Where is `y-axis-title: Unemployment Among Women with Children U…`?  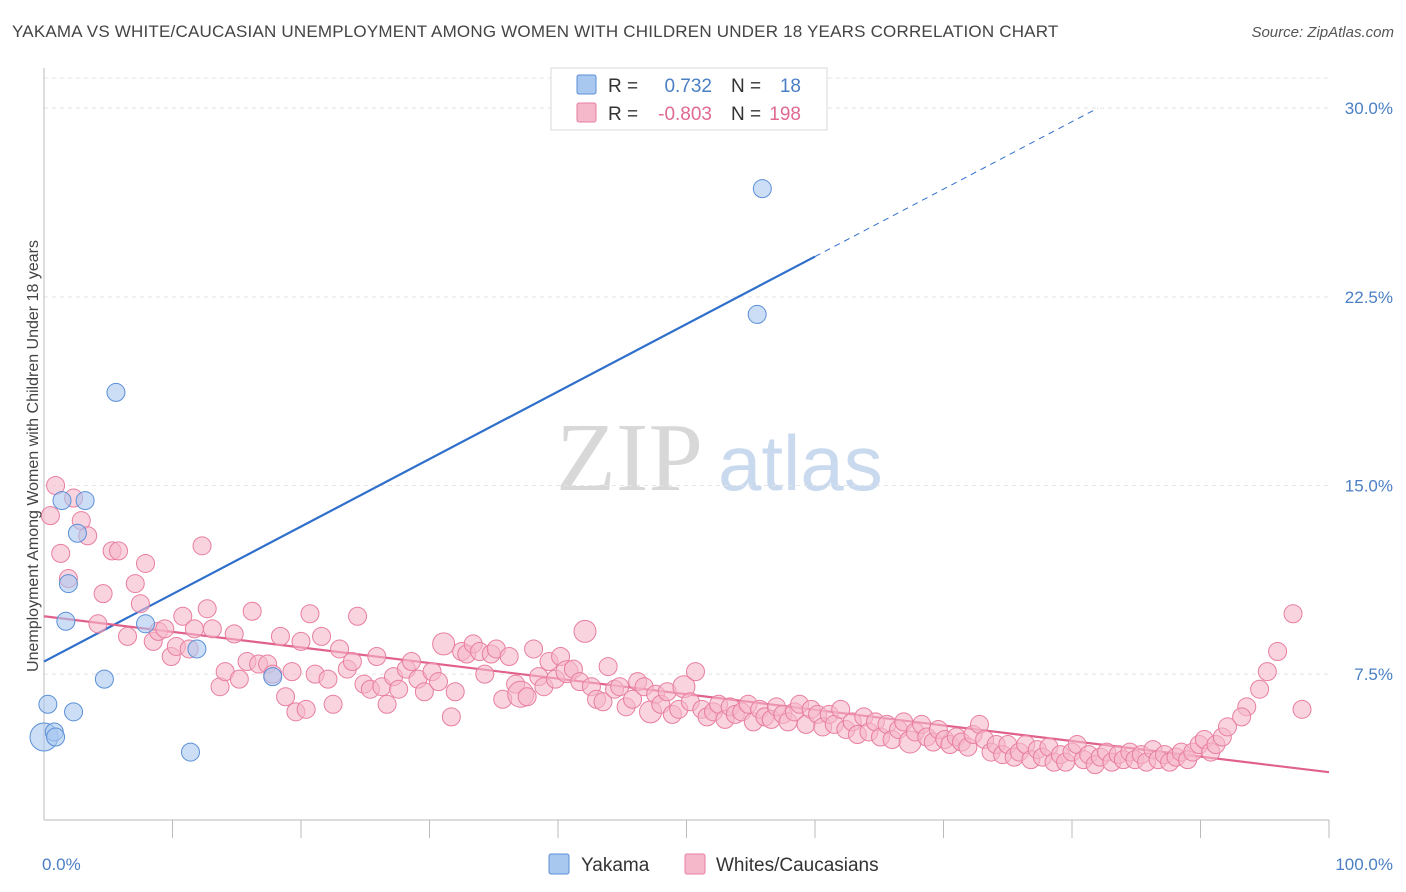 y-axis-title: Unemployment Among Women with Children U… is located at coordinates (33, 456).